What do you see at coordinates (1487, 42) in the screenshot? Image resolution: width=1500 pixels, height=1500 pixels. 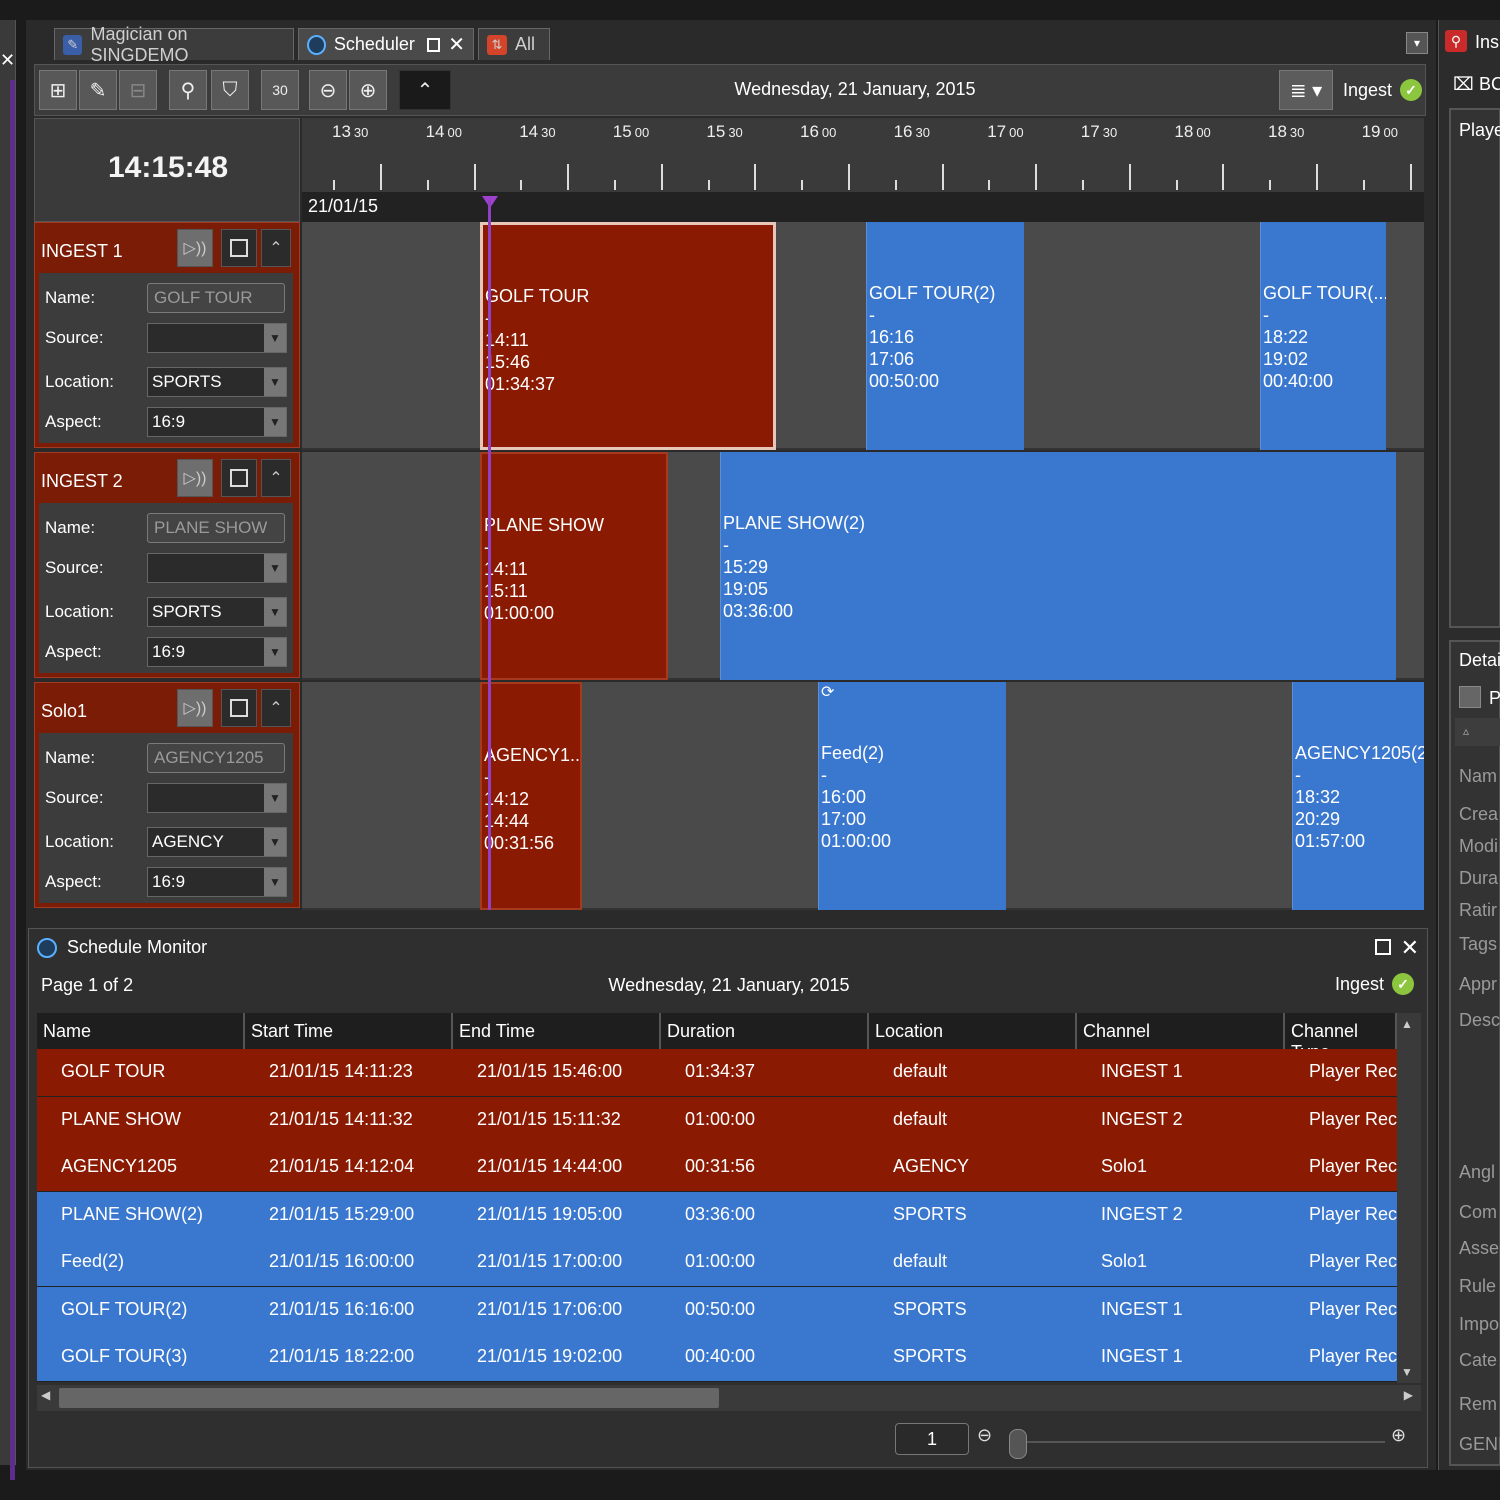 I see `right-tab-label: Ins` at bounding box center [1487, 42].